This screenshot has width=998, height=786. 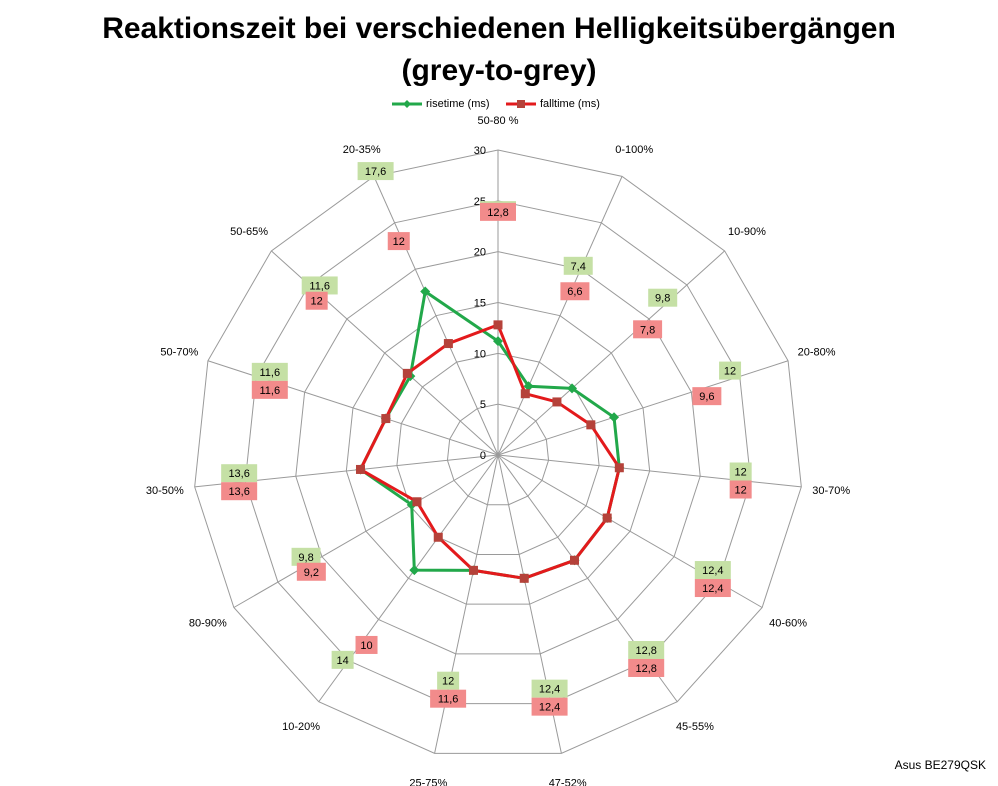 I want to click on falltime-data-label: 9,6, so click(x=706, y=397).